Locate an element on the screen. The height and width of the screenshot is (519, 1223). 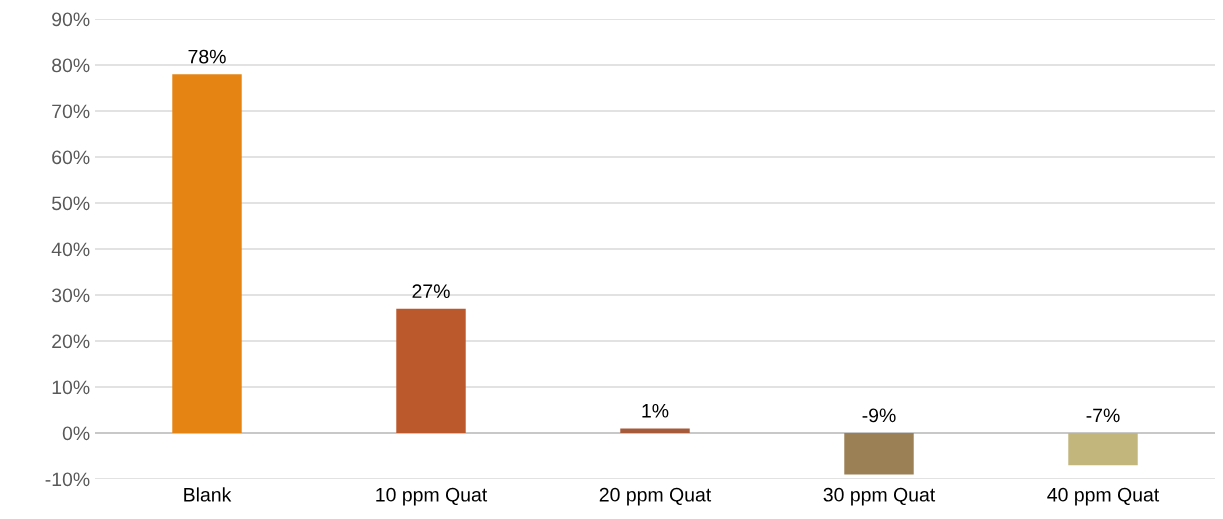
x-tick-label: Blank is located at coordinates (208, 494).